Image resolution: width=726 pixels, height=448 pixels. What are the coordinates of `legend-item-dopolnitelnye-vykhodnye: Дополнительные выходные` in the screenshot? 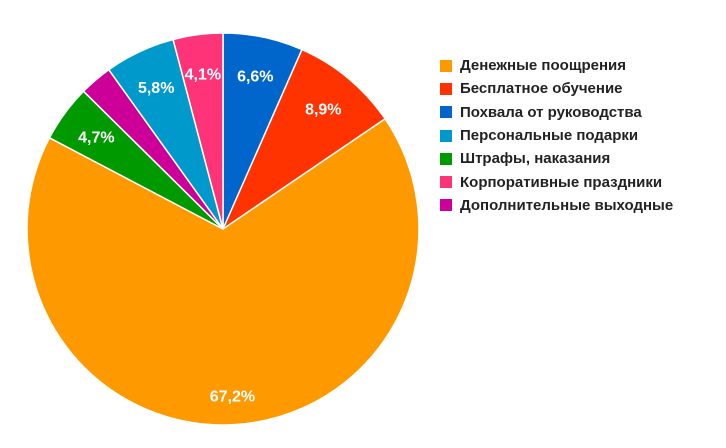 It's located at (556, 205).